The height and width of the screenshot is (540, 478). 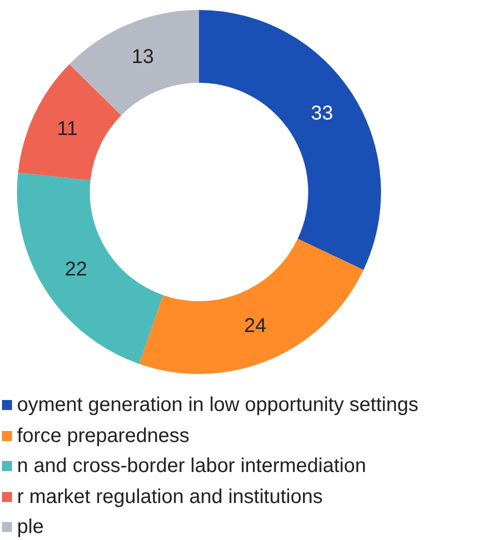 I want to click on legend-label: r market regulation and institutions, so click(x=170, y=497).